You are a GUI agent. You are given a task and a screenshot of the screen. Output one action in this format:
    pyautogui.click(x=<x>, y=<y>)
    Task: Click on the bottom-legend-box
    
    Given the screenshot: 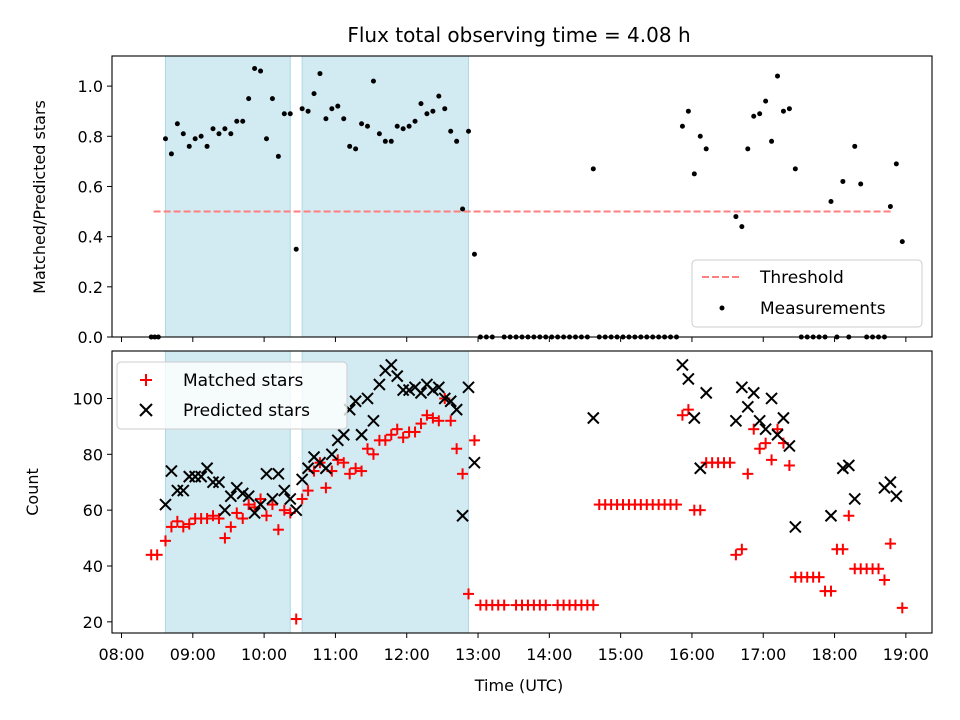 What is the action you would take?
    pyautogui.click(x=232, y=395)
    